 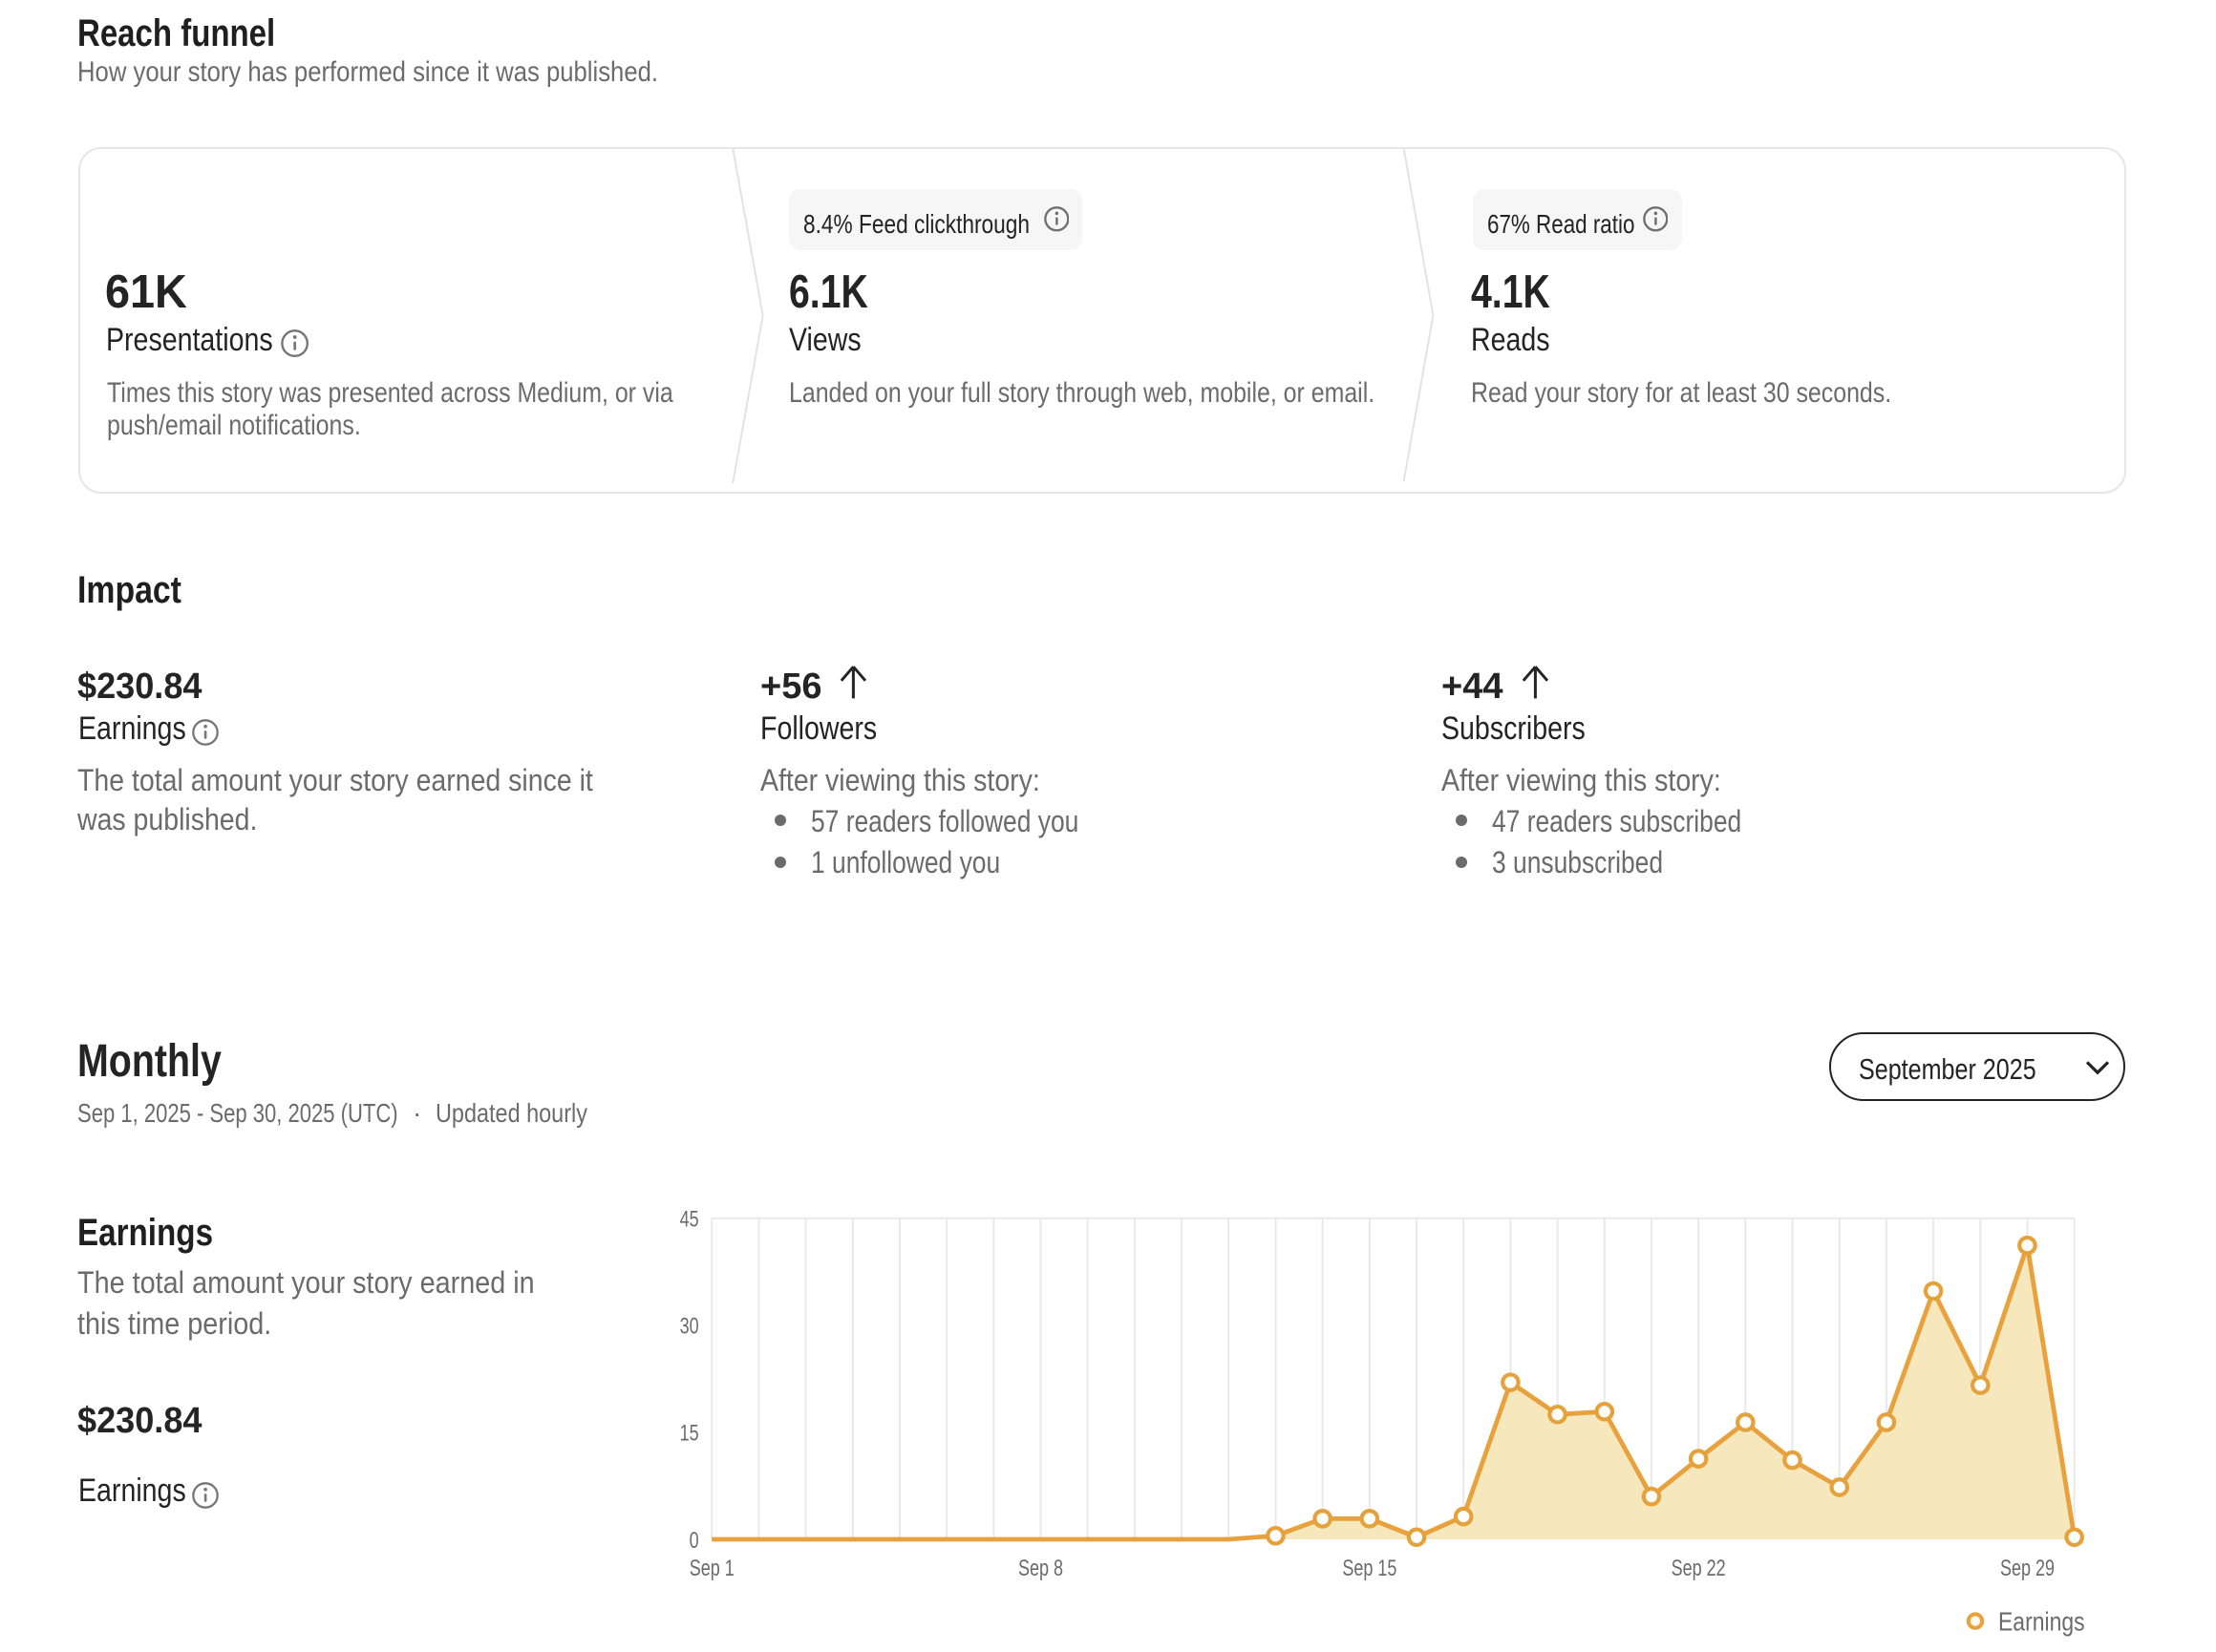 I want to click on svg-text: Sep 15, so click(x=1369, y=1569).